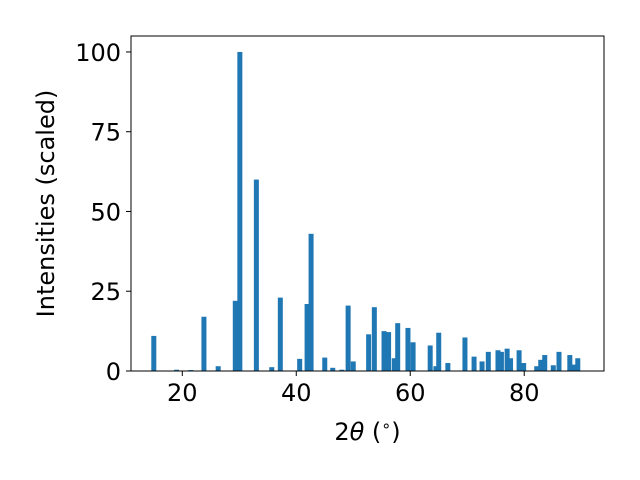  What do you see at coordinates (46, 204) in the screenshot?
I see `y-axis-label: Intensities (scaled)` at bounding box center [46, 204].